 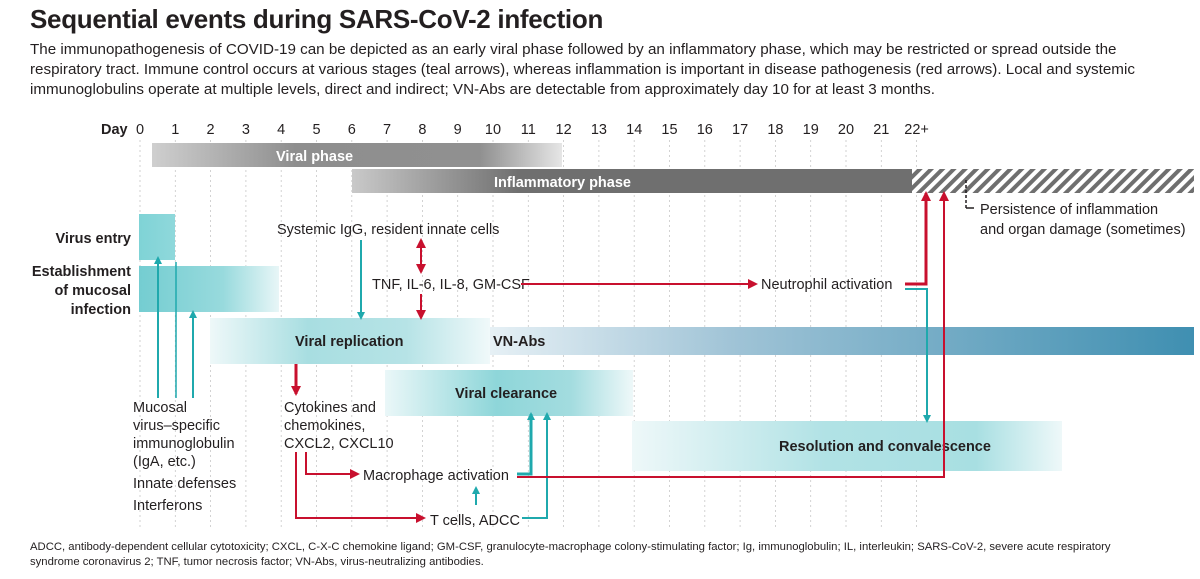 I want to click on systemic-igg-label: Systemic IgG, resident innate cells, so click(x=388, y=230).